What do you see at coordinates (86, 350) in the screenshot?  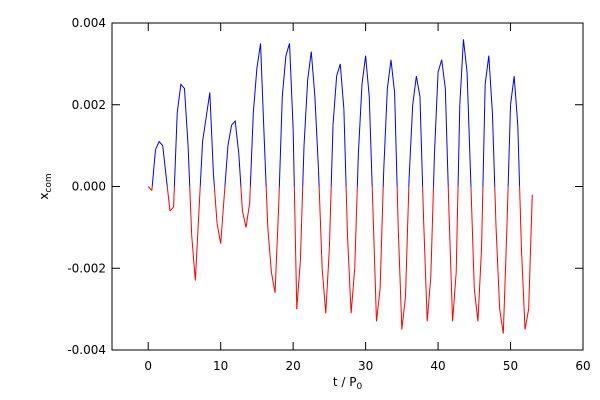 I see `y-tick-label: -0.004` at bounding box center [86, 350].